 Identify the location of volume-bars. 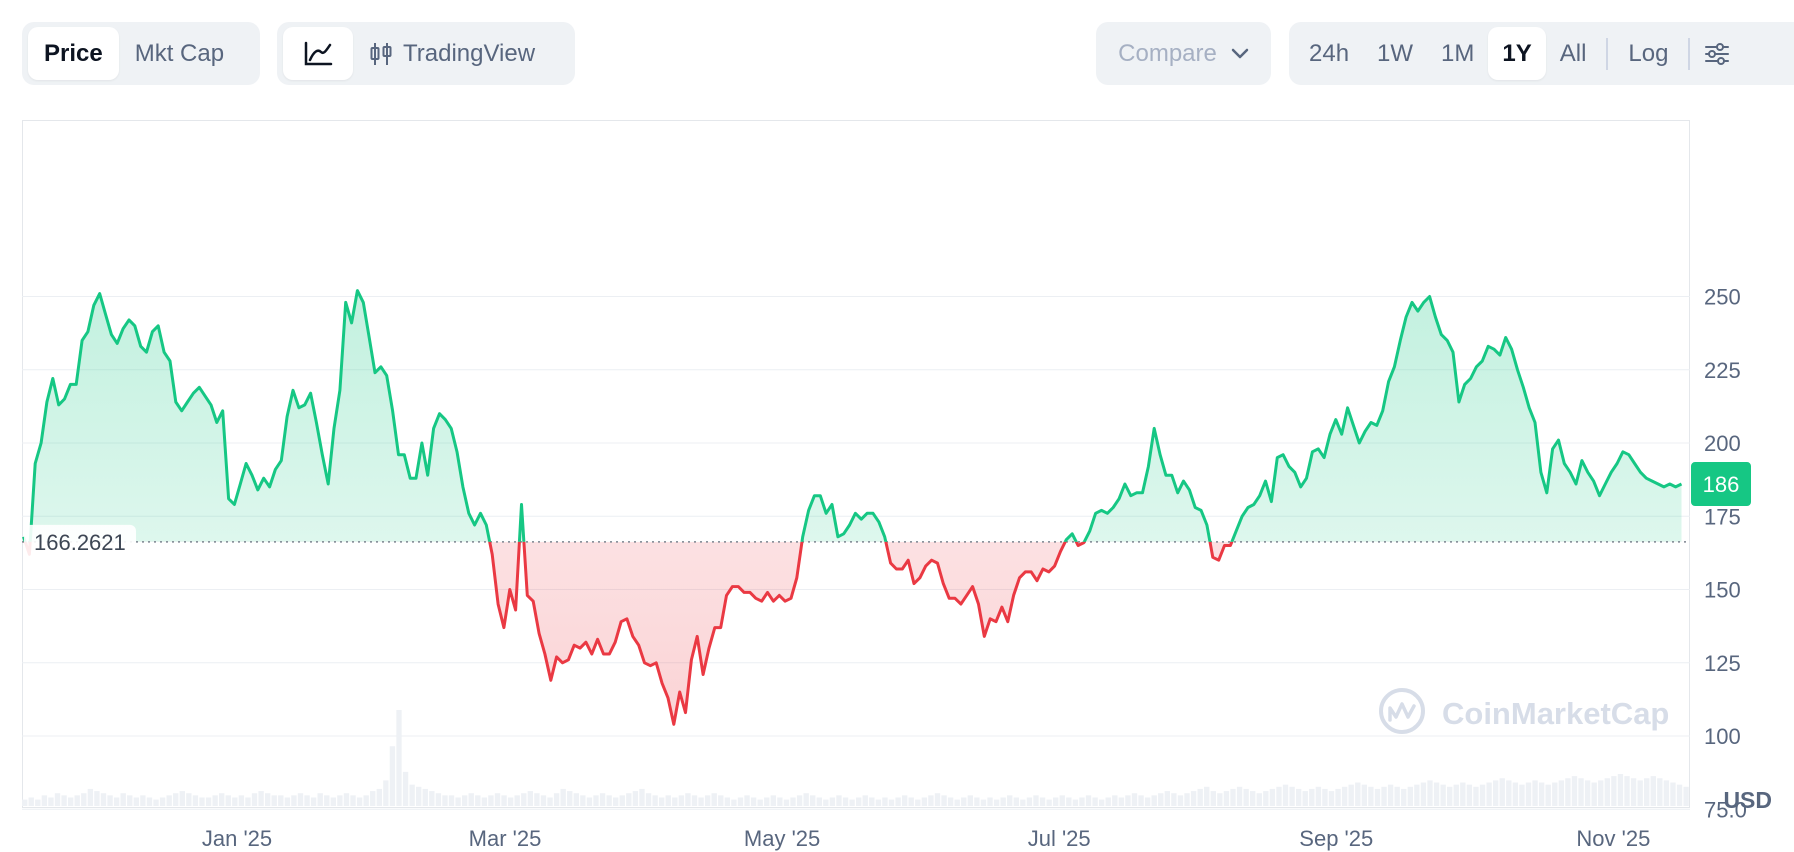
(855, 758).